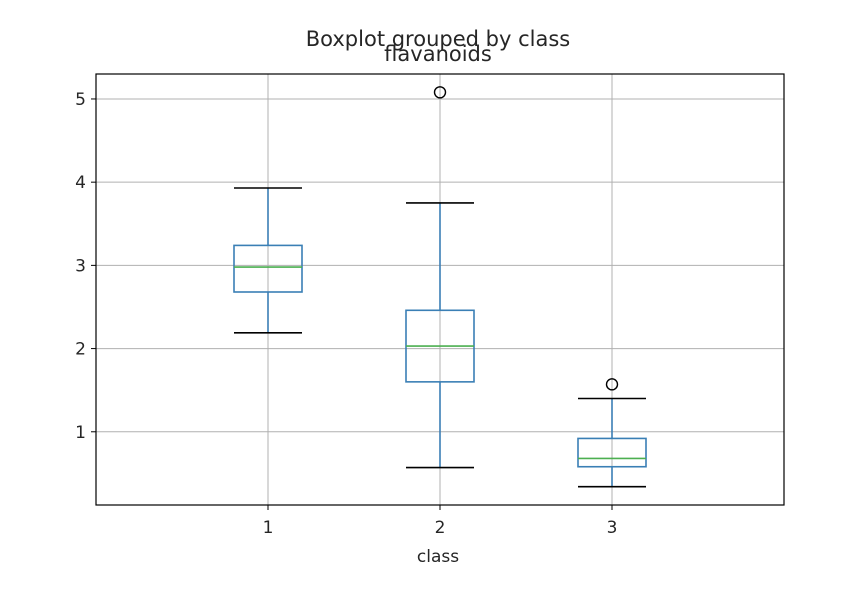 Image resolution: width=860 pixels, height=612 pixels. Describe the element at coordinates (80, 100) in the screenshot. I see `y-tick-label: 5` at that location.